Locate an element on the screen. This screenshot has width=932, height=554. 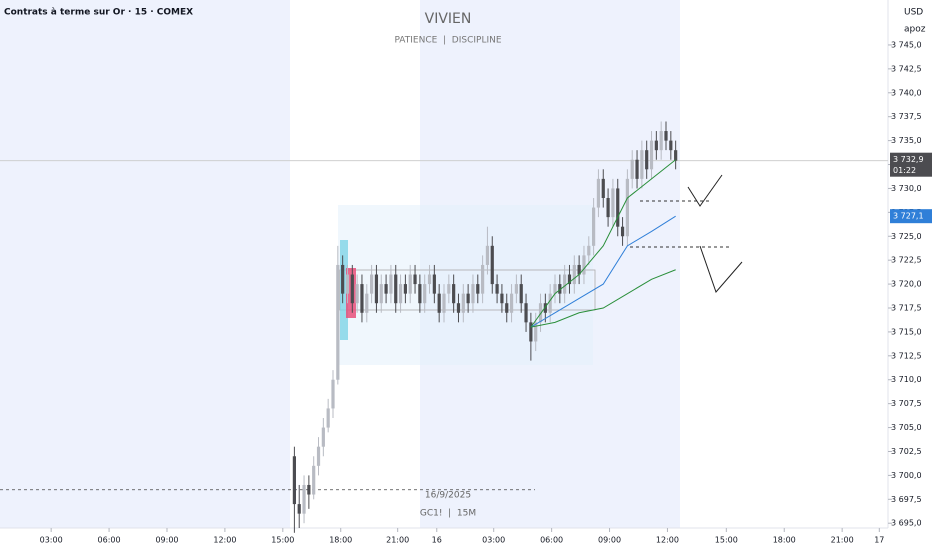
x-tick-label: 17 is located at coordinates (879, 540).